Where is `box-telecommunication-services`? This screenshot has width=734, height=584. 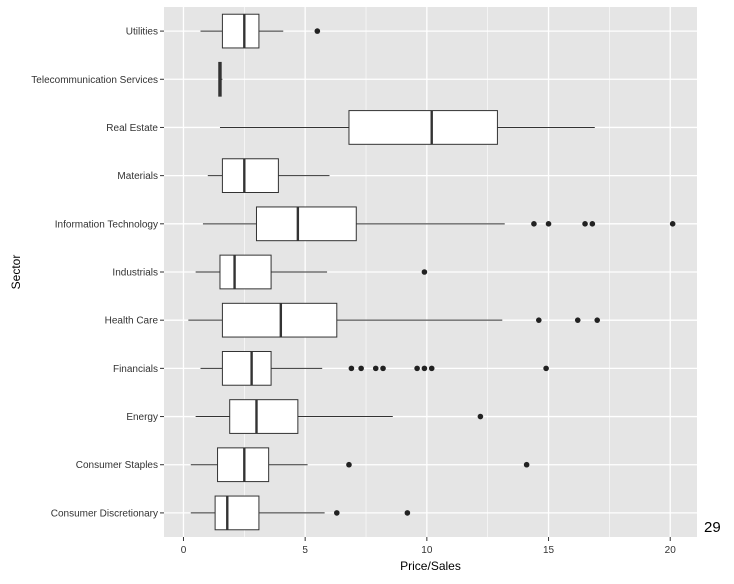
box-telecommunication-services is located at coordinates (220, 79).